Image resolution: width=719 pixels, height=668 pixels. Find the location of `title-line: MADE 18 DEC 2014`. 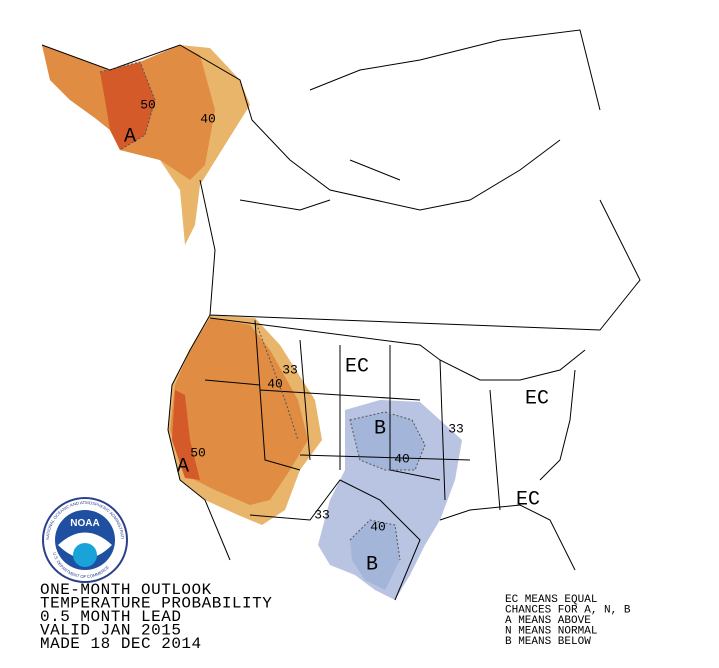

title-line: MADE 18 DEC 2014 is located at coordinates (121, 644).